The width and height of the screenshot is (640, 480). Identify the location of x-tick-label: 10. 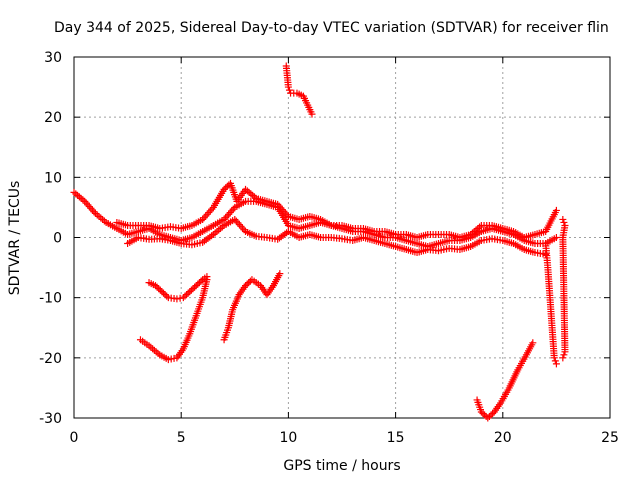
(288, 438).